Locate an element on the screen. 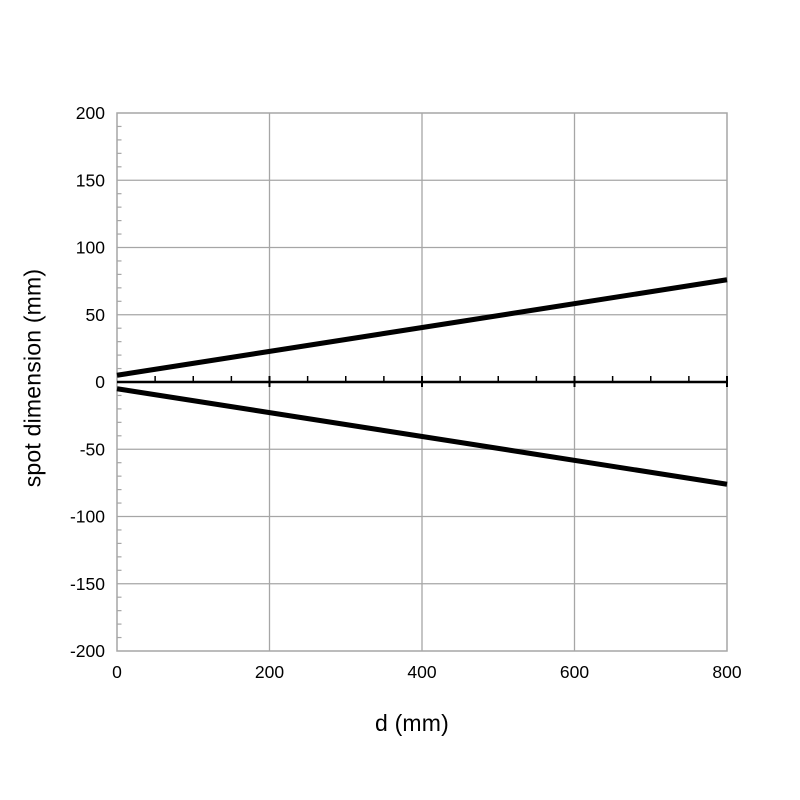  series-line-upper-spot-edge is located at coordinates (422, 327).